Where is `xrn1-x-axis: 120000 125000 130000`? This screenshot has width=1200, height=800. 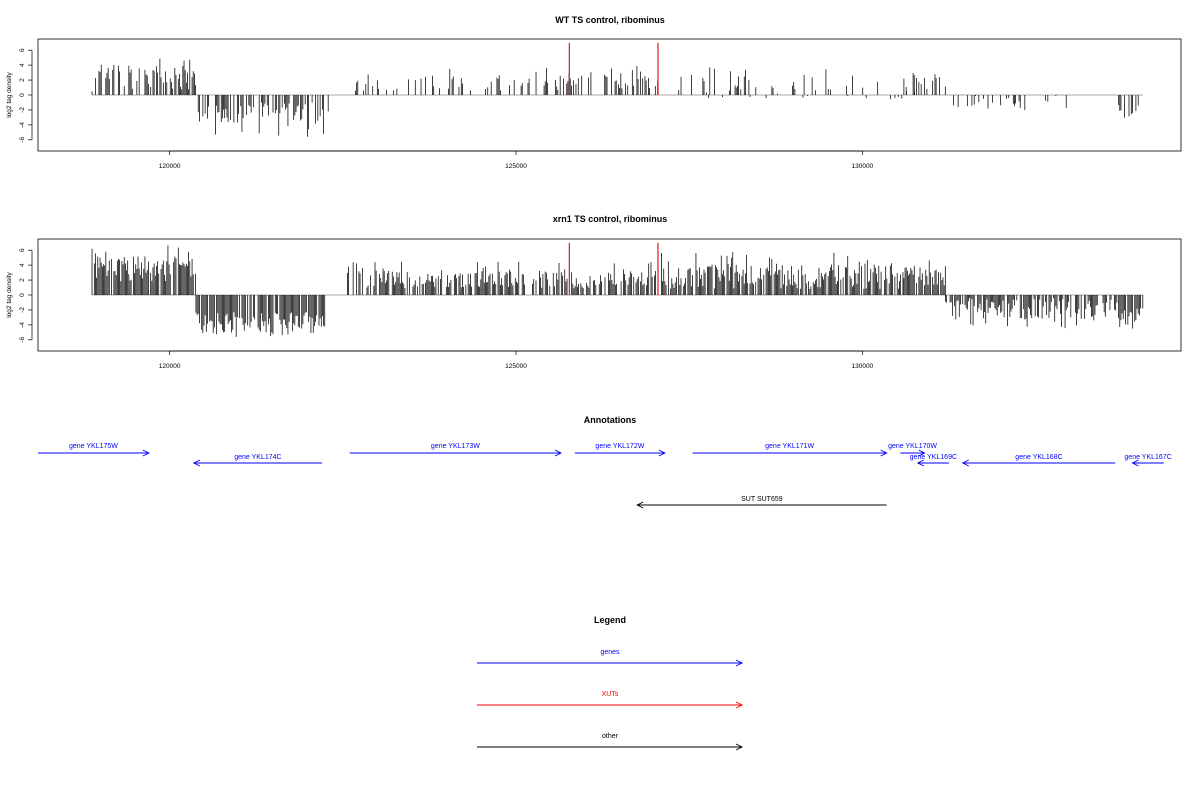
xrn1-x-axis: 120000 125000 130000 is located at coordinates (516, 360).